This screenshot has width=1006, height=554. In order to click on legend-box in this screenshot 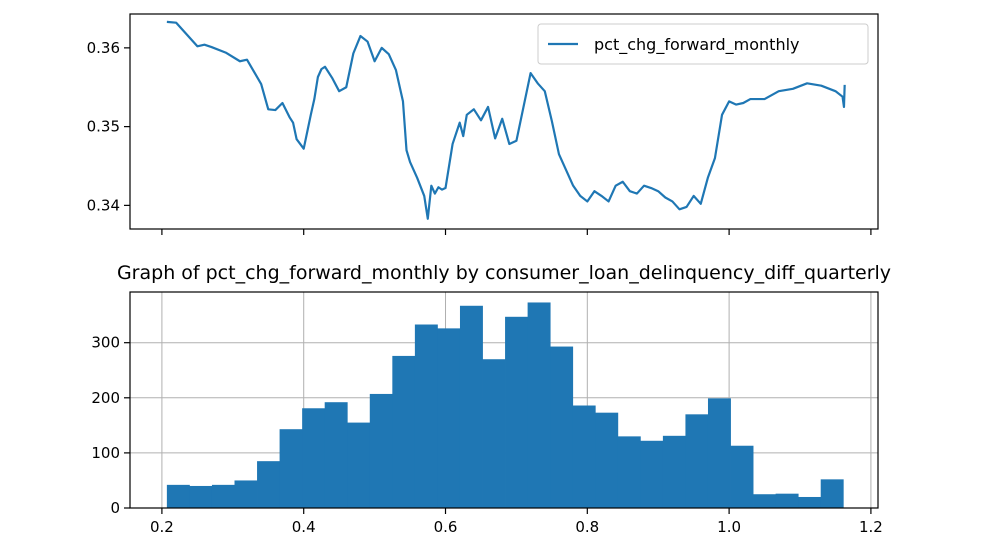, I will do `click(703, 44)`.